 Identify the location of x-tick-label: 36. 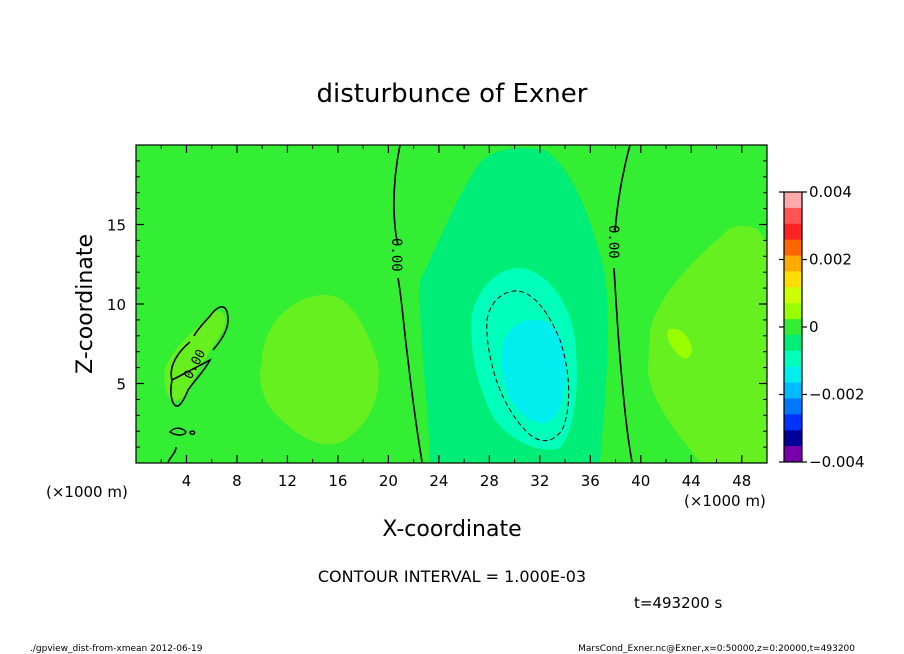
(590, 481).